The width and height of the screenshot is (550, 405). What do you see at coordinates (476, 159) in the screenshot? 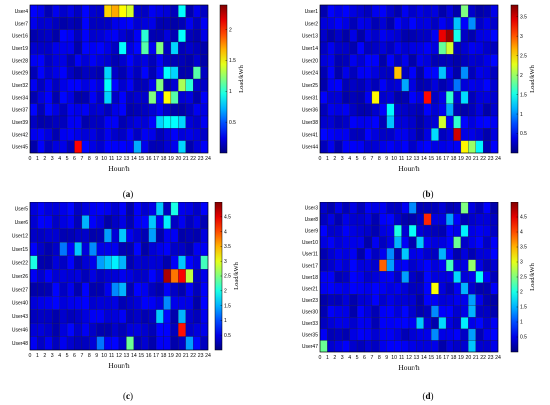
I see `x-tick-label: 21` at bounding box center [476, 159].